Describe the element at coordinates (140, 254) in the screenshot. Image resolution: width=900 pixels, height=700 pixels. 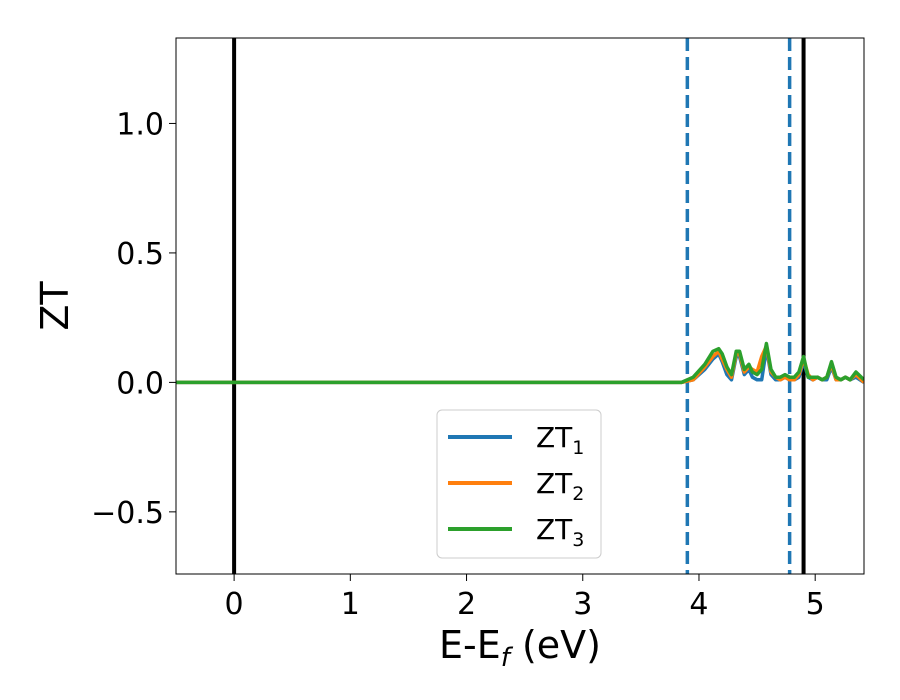
I see `y-tick-label: 0.5` at that location.